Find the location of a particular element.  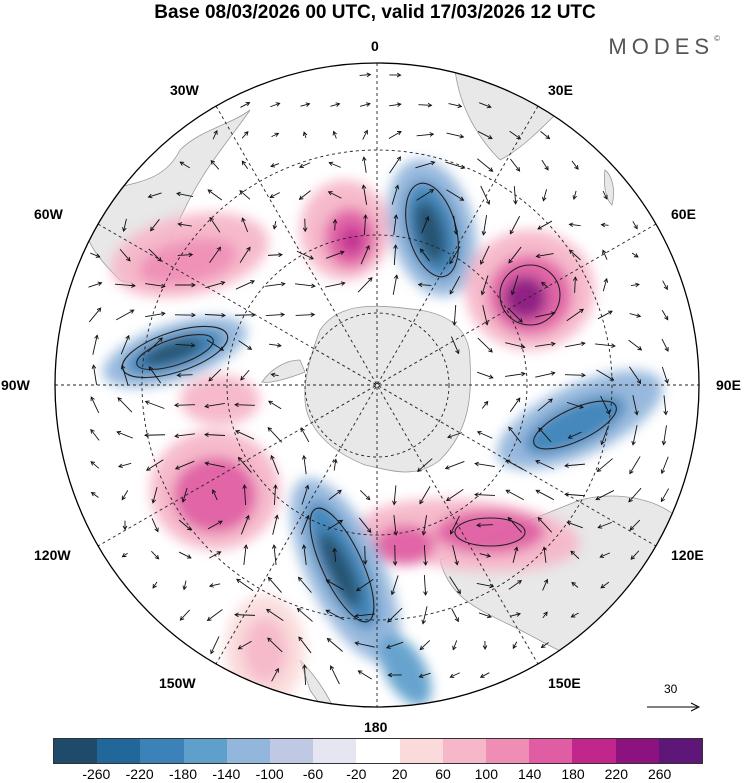

colorbar-tick-label: 180 is located at coordinates (573, 774).